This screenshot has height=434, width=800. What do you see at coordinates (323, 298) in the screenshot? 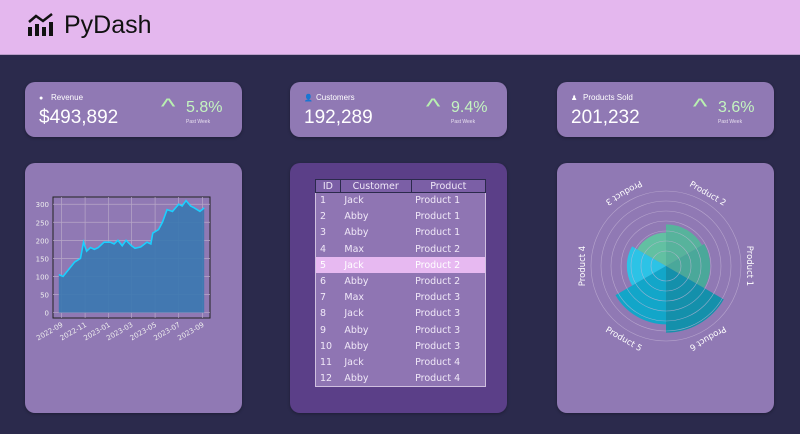
I see `table-cell: 7` at bounding box center [323, 298].